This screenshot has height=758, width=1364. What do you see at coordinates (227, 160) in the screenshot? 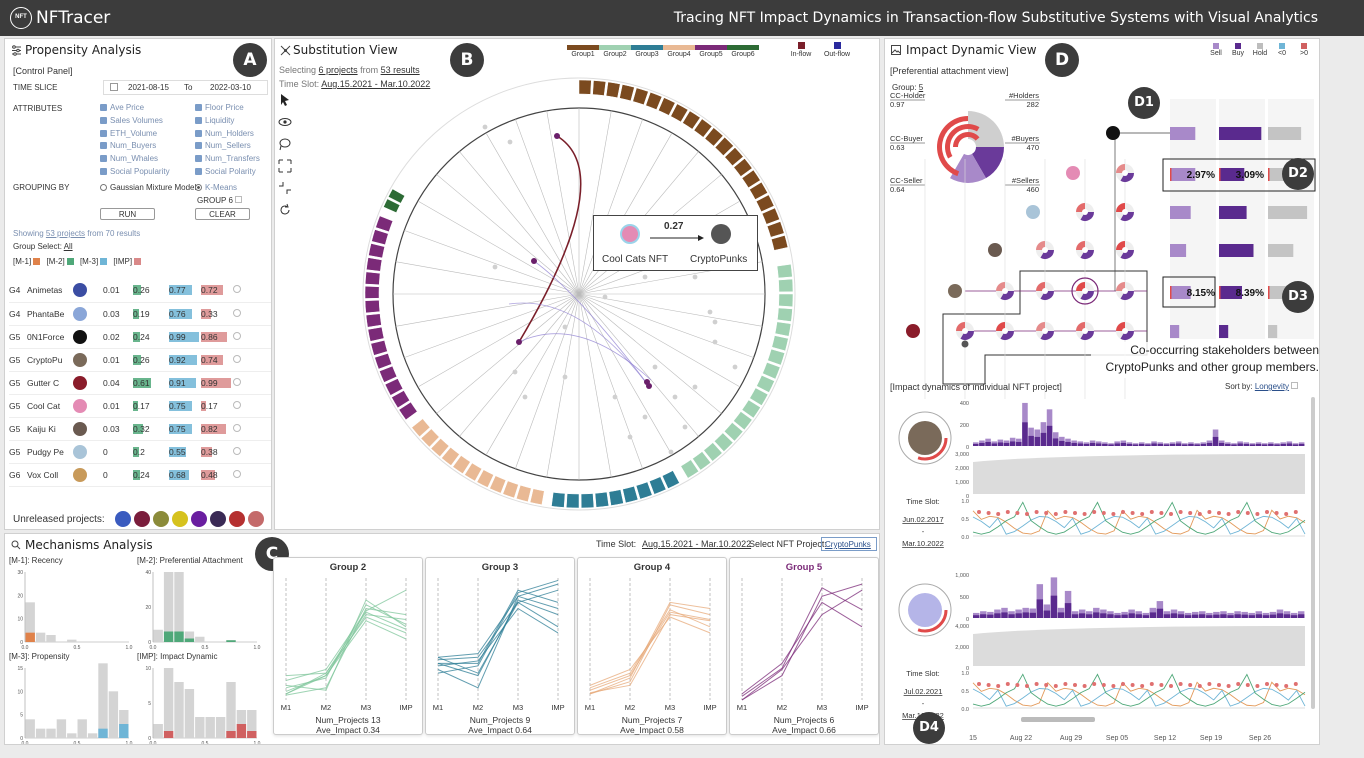
I see `attribute-checkbox: Num_Transfers` at bounding box center [227, 160].